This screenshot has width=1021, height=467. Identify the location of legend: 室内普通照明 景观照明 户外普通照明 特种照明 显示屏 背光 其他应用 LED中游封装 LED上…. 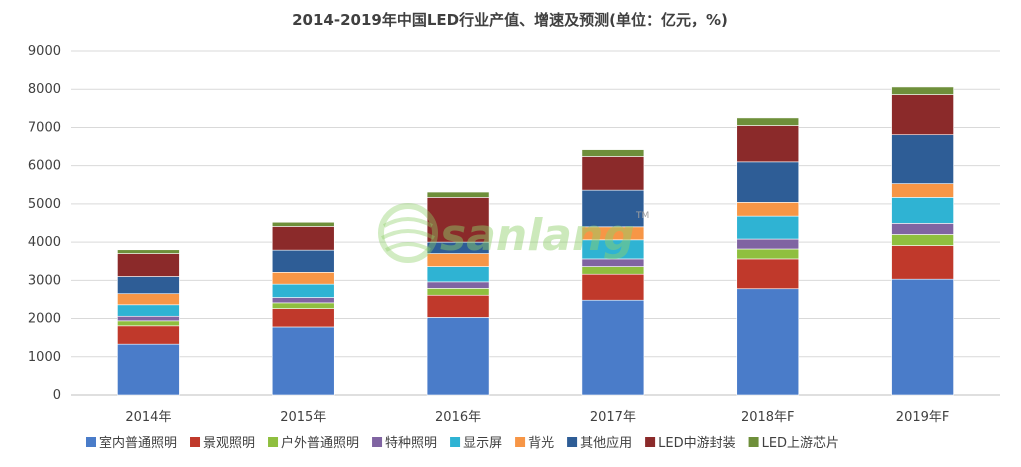
(462, 443).